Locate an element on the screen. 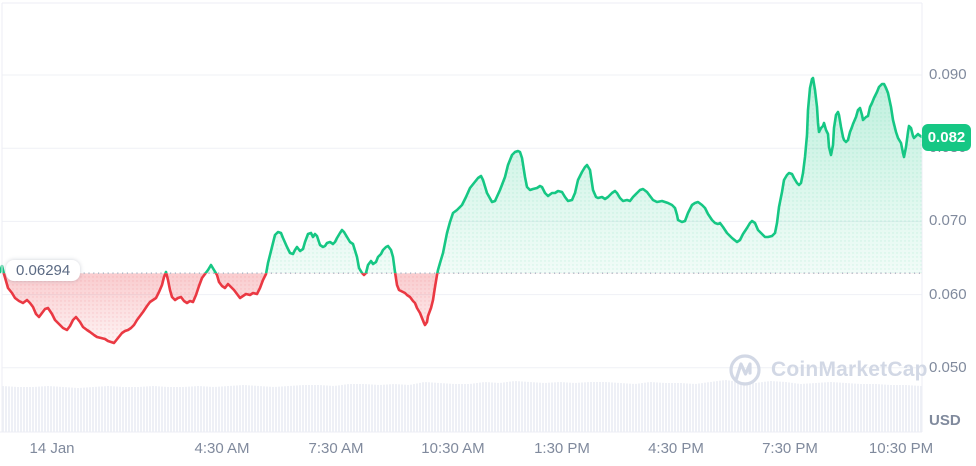 The height and width of the screenshot is (466, 976). currency-unit-label: USD is located at coordinates (945, 420).